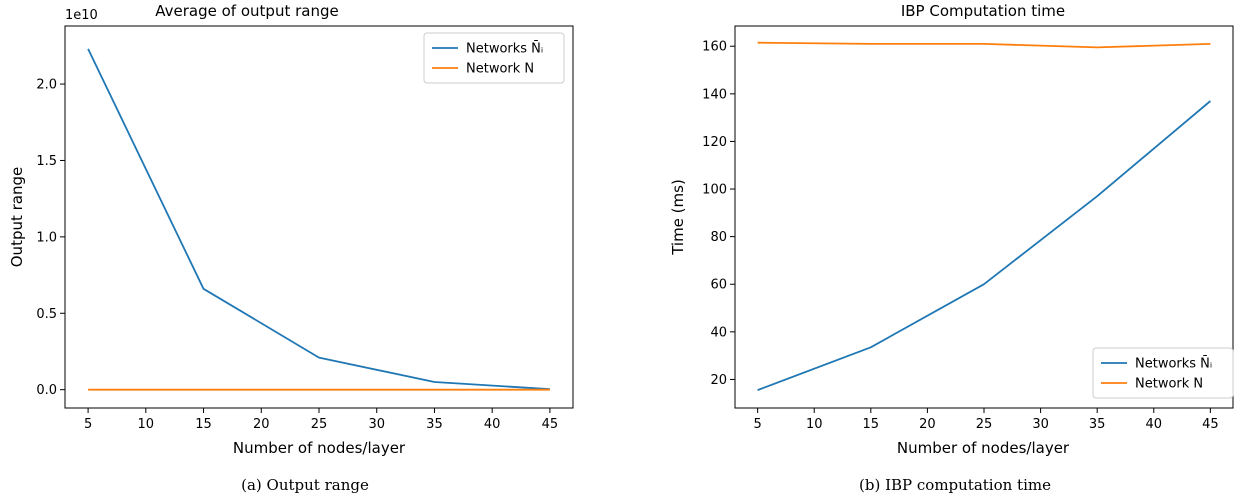 Image resolution: width=1240 pixels, height=498 pixels. What do you see at coordinates (718, 380) in the screenshot?
I see `y-tick-label: 20` at bounding box center [718, 380].